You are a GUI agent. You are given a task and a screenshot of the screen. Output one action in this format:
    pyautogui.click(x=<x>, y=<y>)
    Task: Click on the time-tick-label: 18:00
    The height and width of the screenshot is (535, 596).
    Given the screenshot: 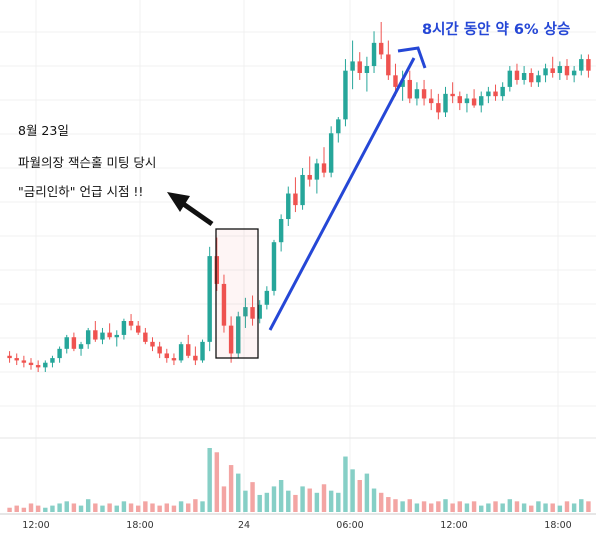 What is the action you would take?
    pyautogui.click(x=139, y=525)
    